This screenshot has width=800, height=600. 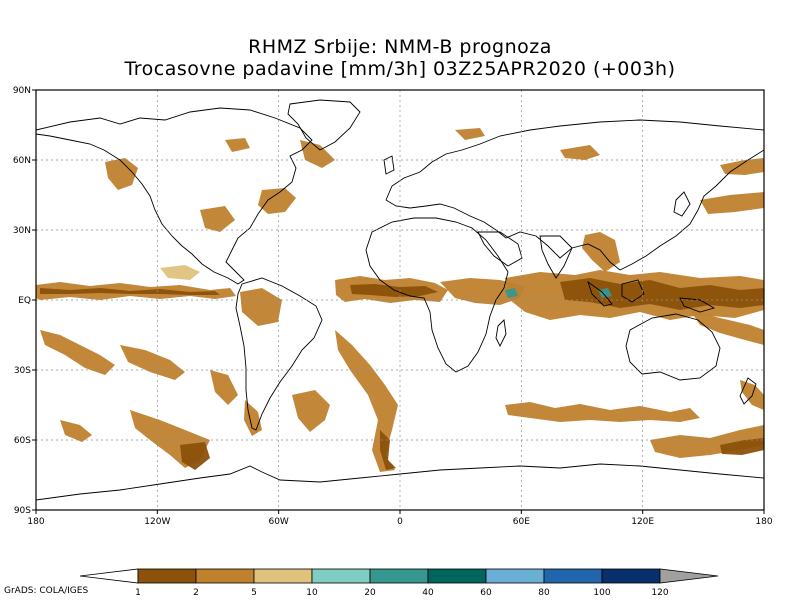 I want to click on colorbar-label: 80, so click(x=544, y=593).